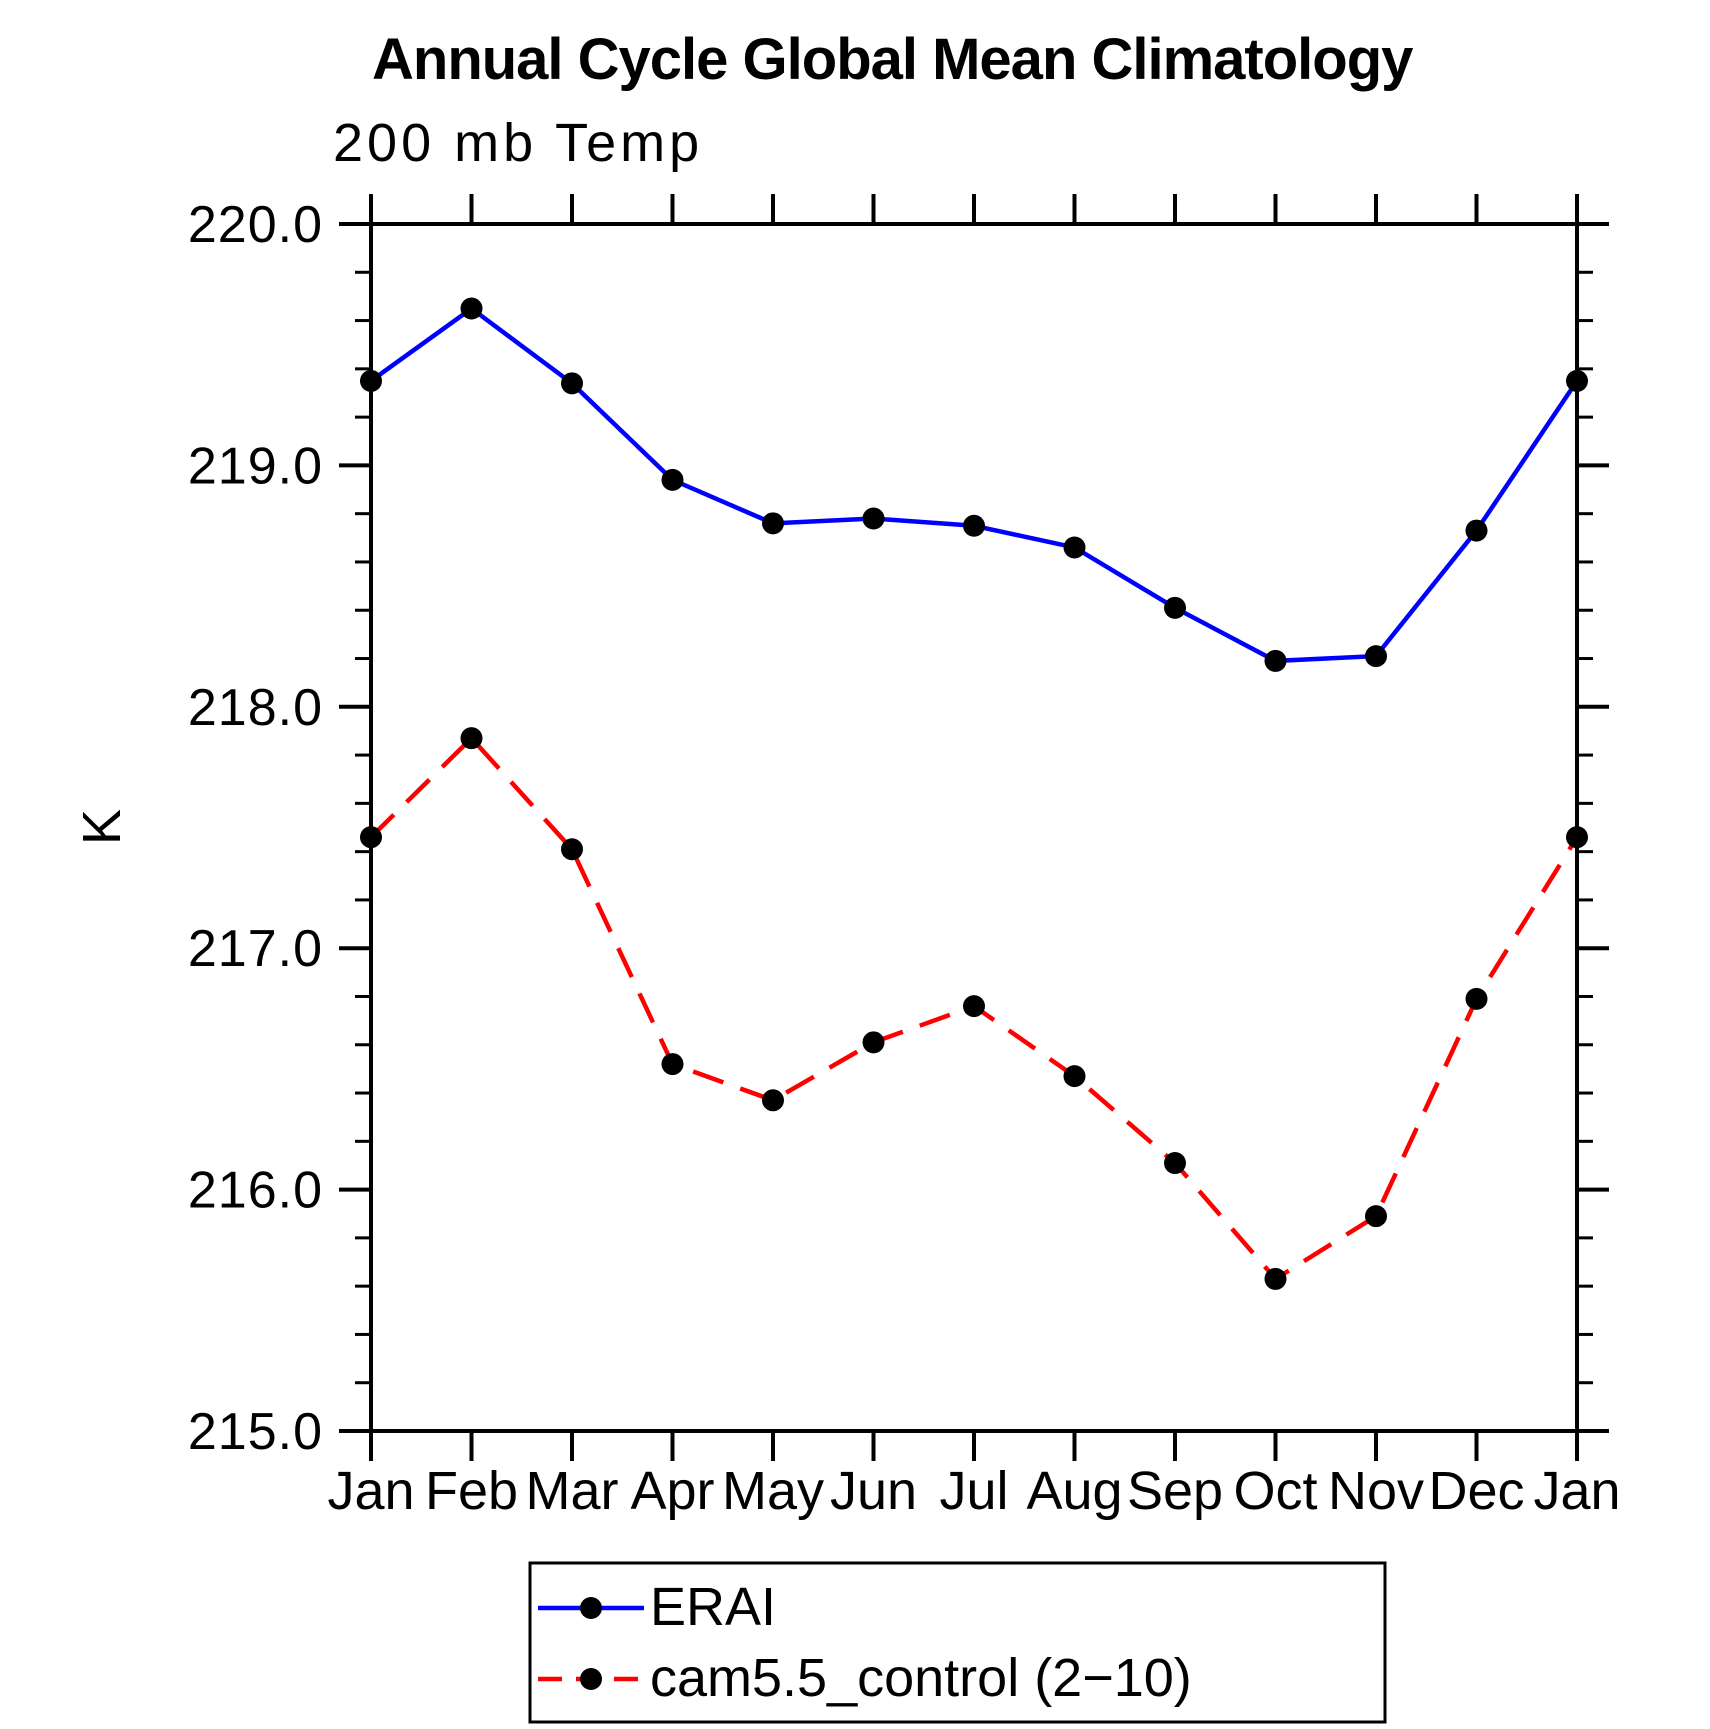  Describe the element at coordinates (1376, 1491) in the screenshot. I see `x-axis-tick-label: Nov` at that location.